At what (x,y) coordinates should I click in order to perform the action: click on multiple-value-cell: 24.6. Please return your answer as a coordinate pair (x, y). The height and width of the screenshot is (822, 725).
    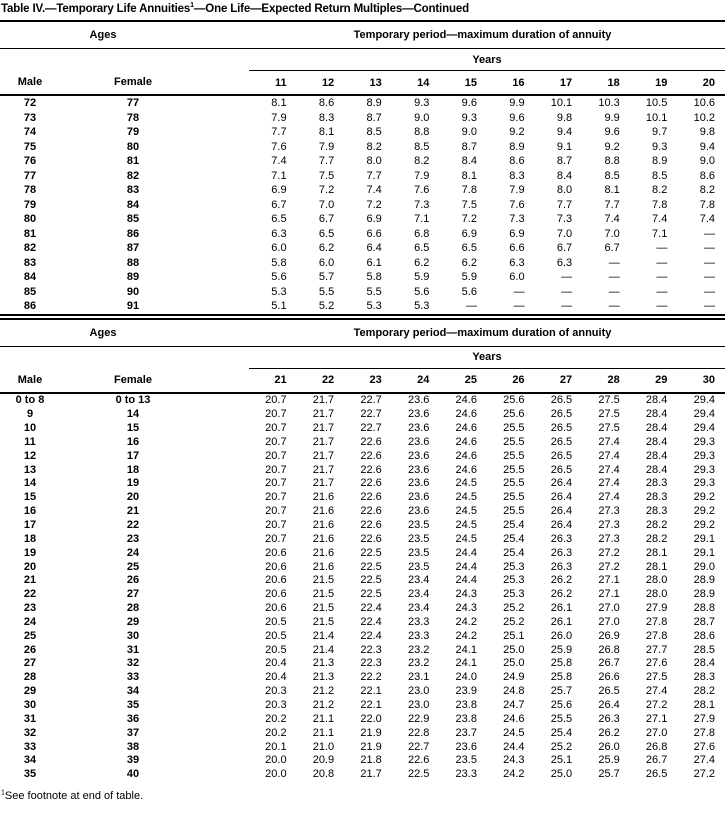
    Looking at the image, I should click on (466, 455).